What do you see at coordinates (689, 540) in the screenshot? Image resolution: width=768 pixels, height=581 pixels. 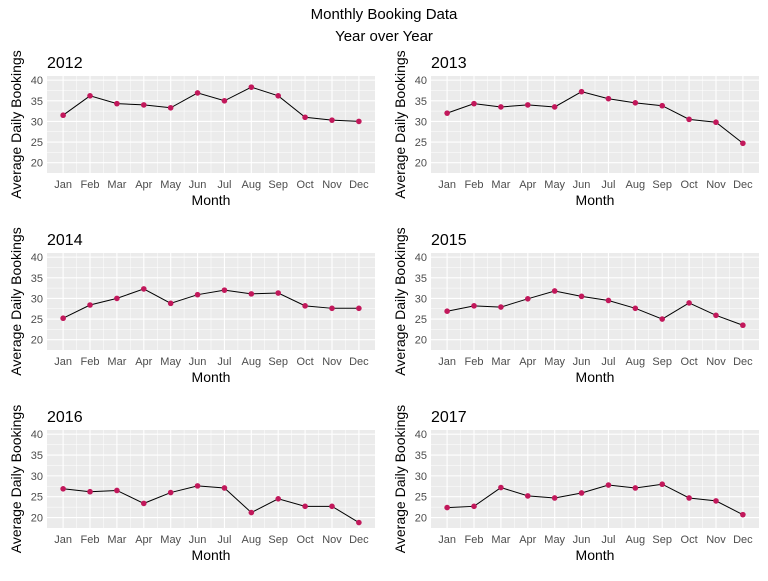 I see `x-tick-label: Oct` at bounding box center [689, 540].